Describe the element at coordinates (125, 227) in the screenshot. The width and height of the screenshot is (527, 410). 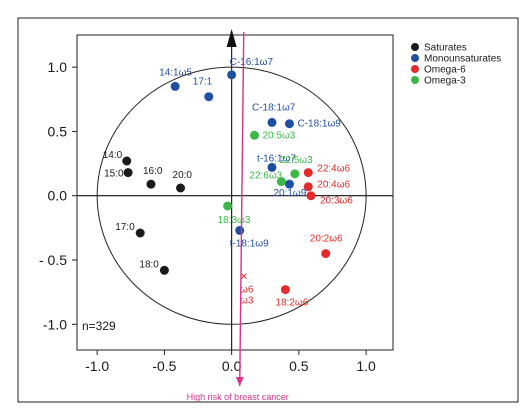
I see `saturates-point-label: 17:0` at that location.